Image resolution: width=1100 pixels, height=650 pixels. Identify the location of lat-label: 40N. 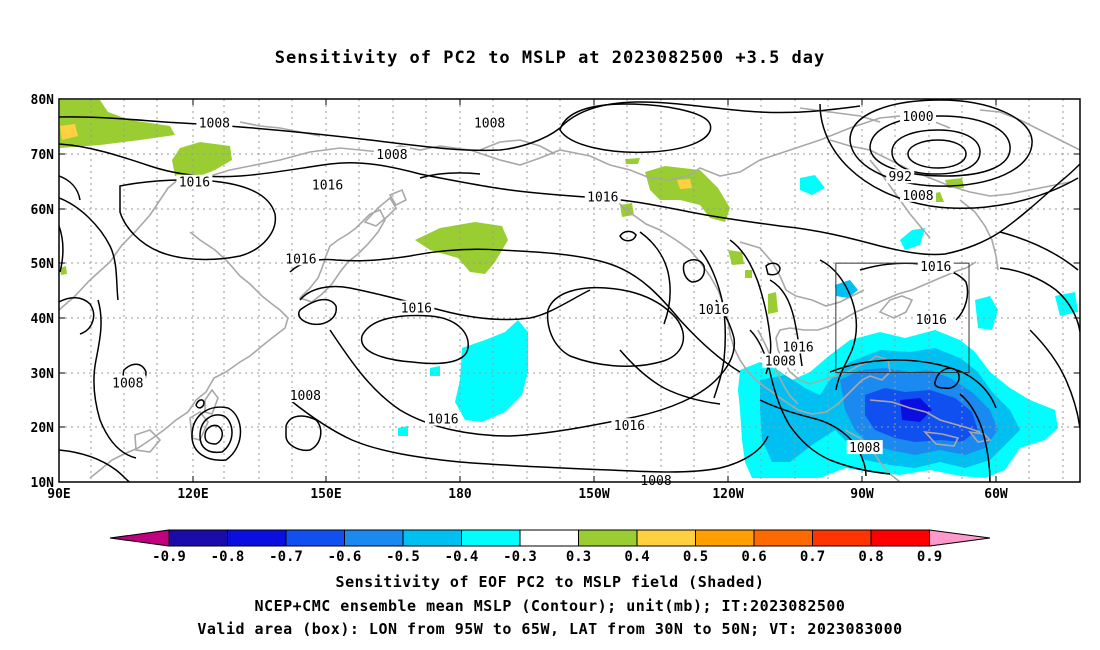
(43, 319).